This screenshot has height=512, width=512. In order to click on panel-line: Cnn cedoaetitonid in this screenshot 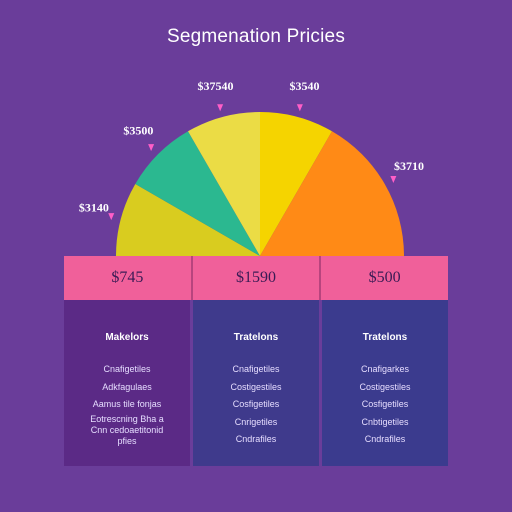, I will do `click(127, 429)`.